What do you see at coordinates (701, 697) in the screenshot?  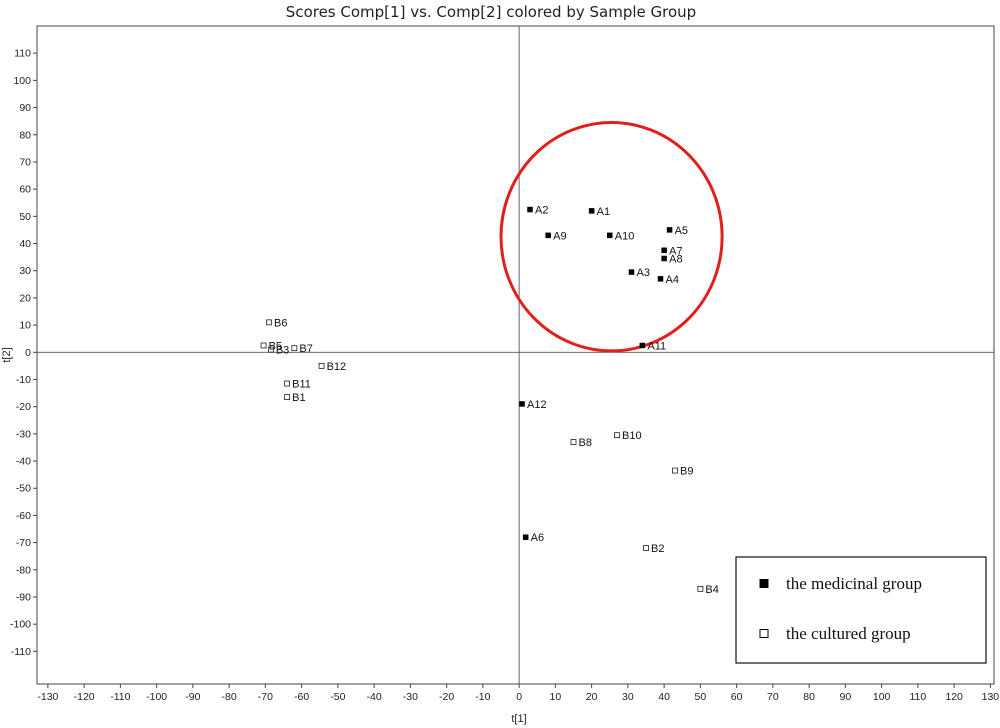 I see `x-tick-label: 50` at bounding box center [701, 697].